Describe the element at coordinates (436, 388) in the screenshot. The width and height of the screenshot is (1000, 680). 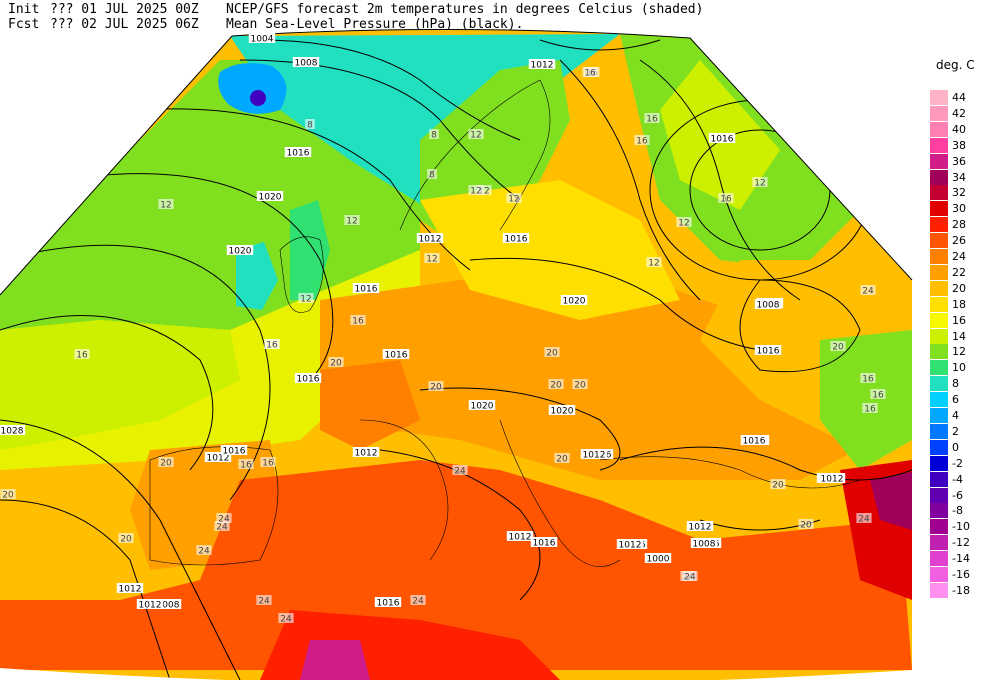
I see `svg-text: 20` at that location.